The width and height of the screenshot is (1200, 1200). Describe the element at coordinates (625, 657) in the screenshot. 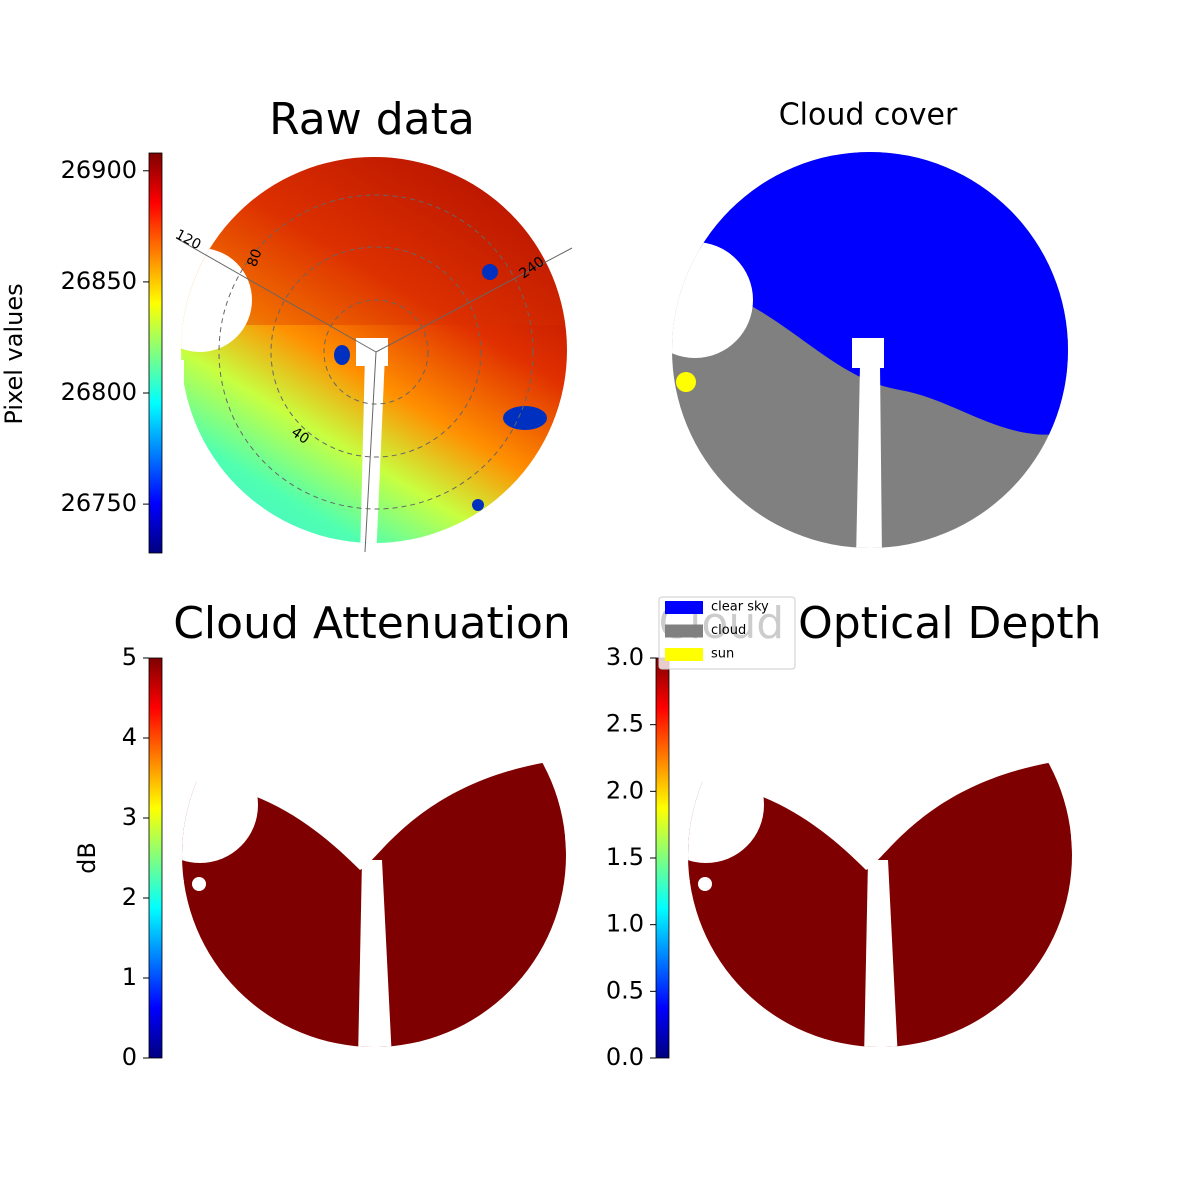

I see `colorbar-tick-label: 3.0` at that location.